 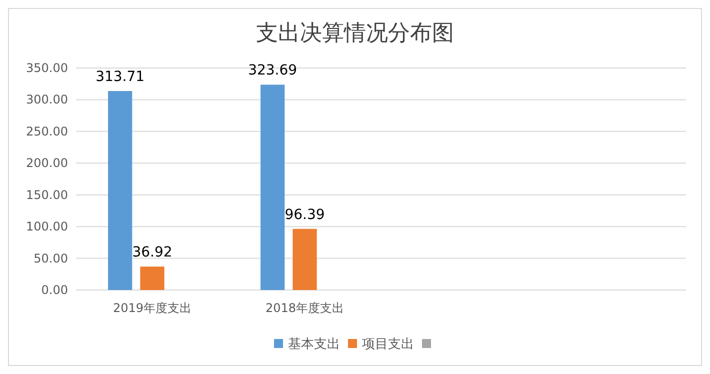 I want to click on data-label: 313.71, so click(x=120, y=77).